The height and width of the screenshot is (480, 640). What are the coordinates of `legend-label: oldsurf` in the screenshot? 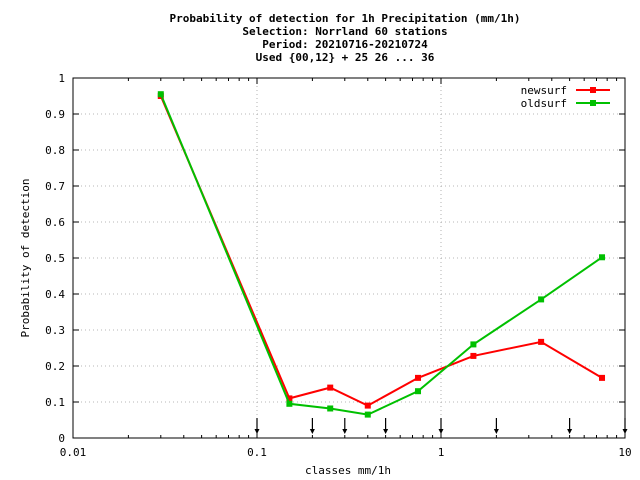 It's located at (544, 103).